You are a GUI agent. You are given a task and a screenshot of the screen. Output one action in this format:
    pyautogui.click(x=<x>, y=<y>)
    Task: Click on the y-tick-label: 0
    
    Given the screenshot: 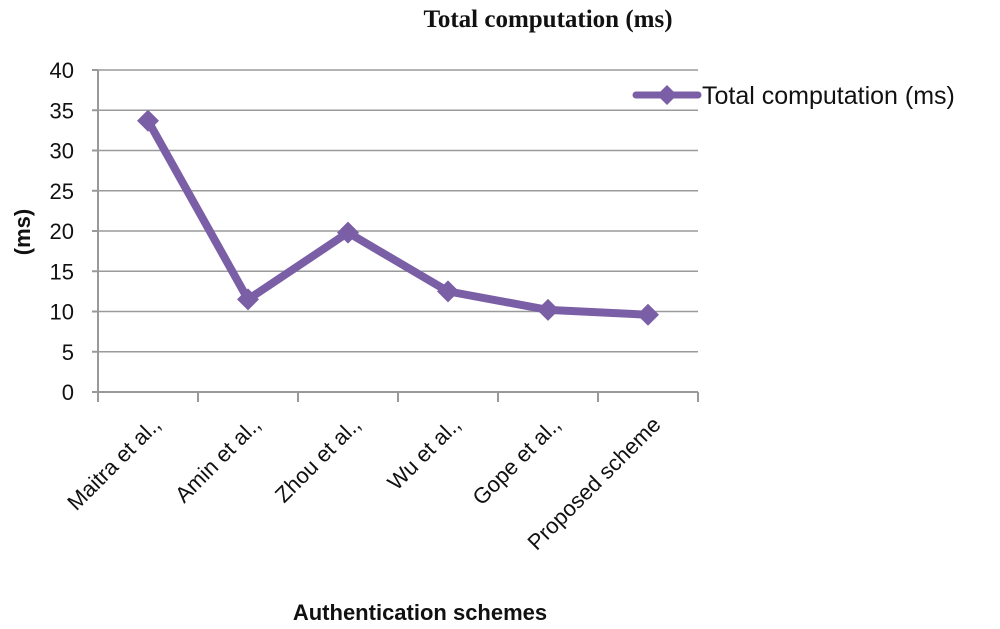 What is the action you would take?
    pyautogui.click(x=68, y=392)
    